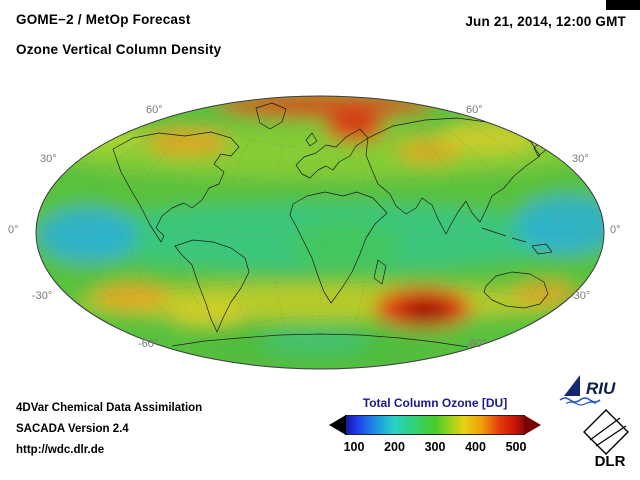 Image resolution: width=640 pixels, height=480 pixels. Describe the element at coordinates (474, 110) in the screenshot. I see `lat-label-60n-right: 60°` at that location.